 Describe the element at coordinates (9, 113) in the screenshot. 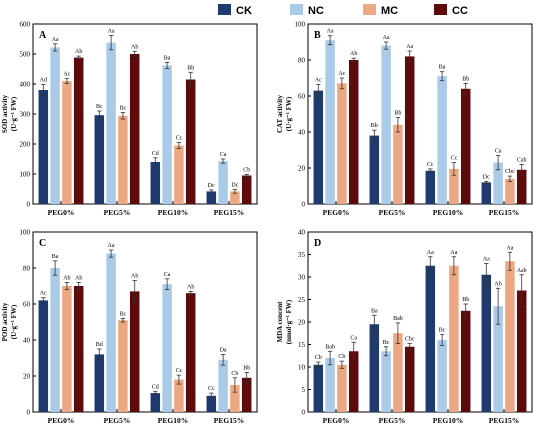

I see `y-axis-label: SOD activity(U·g⁻¹ FW)` at that location.